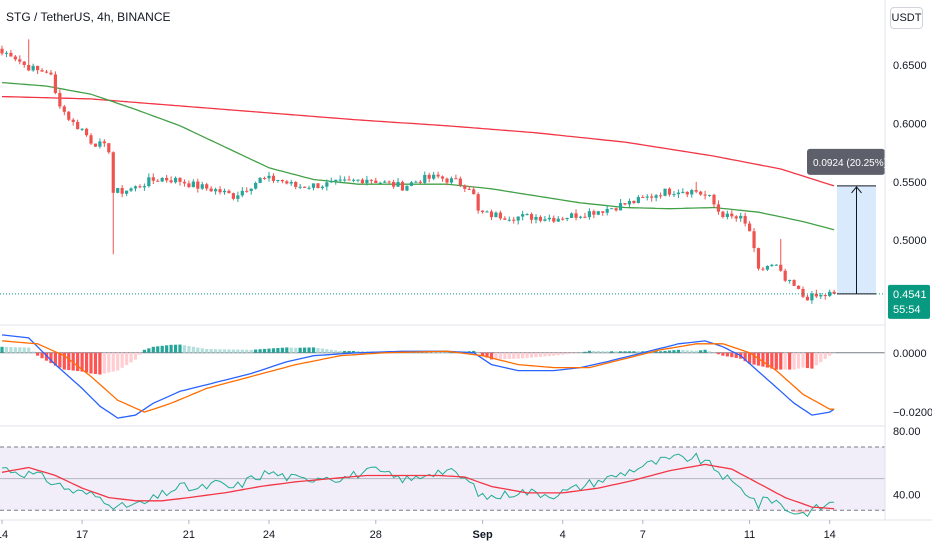 The width and height of the screenshot is (932, 550). I want to click on macd-line, so click(418, 376).